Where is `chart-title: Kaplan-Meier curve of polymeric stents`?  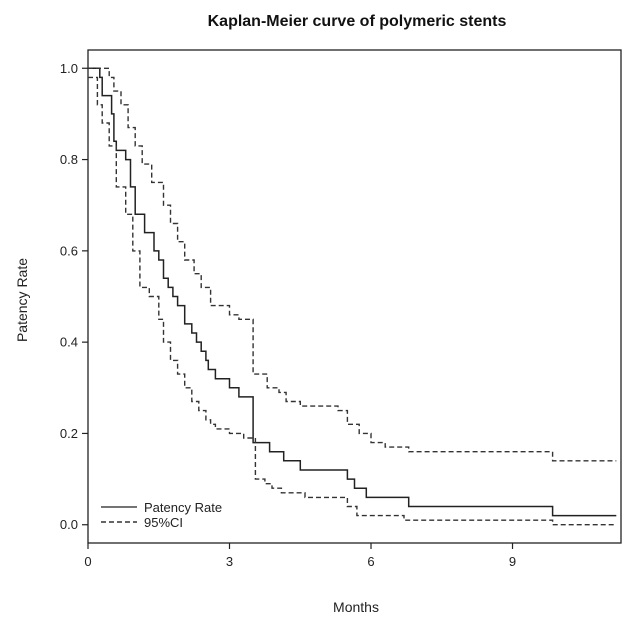
chart-title: Kaplan-Meier curve of polymeric stents is located at coordinates (357, 21).